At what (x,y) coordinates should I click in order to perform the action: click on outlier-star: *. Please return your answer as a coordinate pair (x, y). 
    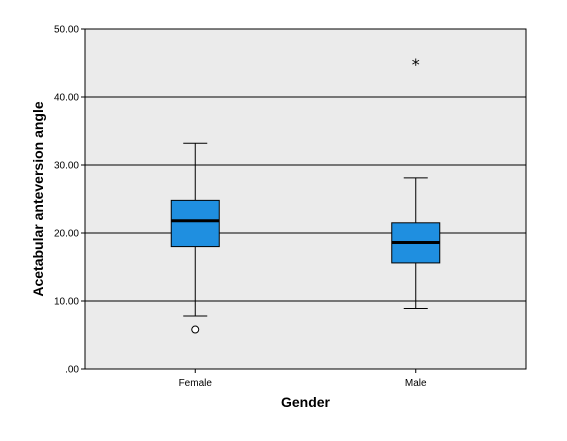
    Looking at the image, I should click on (416, 64).